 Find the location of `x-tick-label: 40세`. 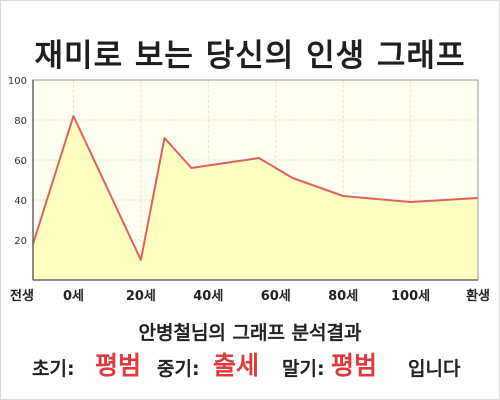

x-tick-label: 40세 is located at coordinates (208, 296).